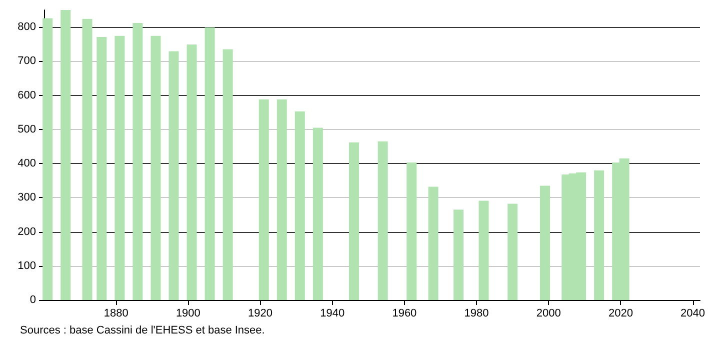 The width and height of the screenshot is (710, 340). Describe the element at coordinates (476, 314) in the screenshot. I see `x-tick-label: 1980` at that location.